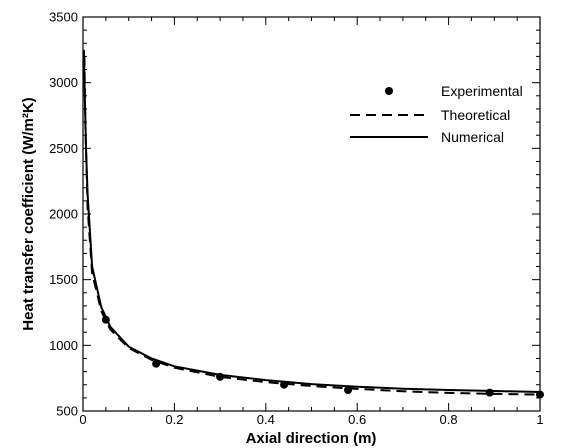 Image resolution: width=563 pixels, height=448 pixels. What do you see at coordinates (449, 419) in the screenshot?
I see `x-tick-label: 0.8` at bounding box center [449, 419].